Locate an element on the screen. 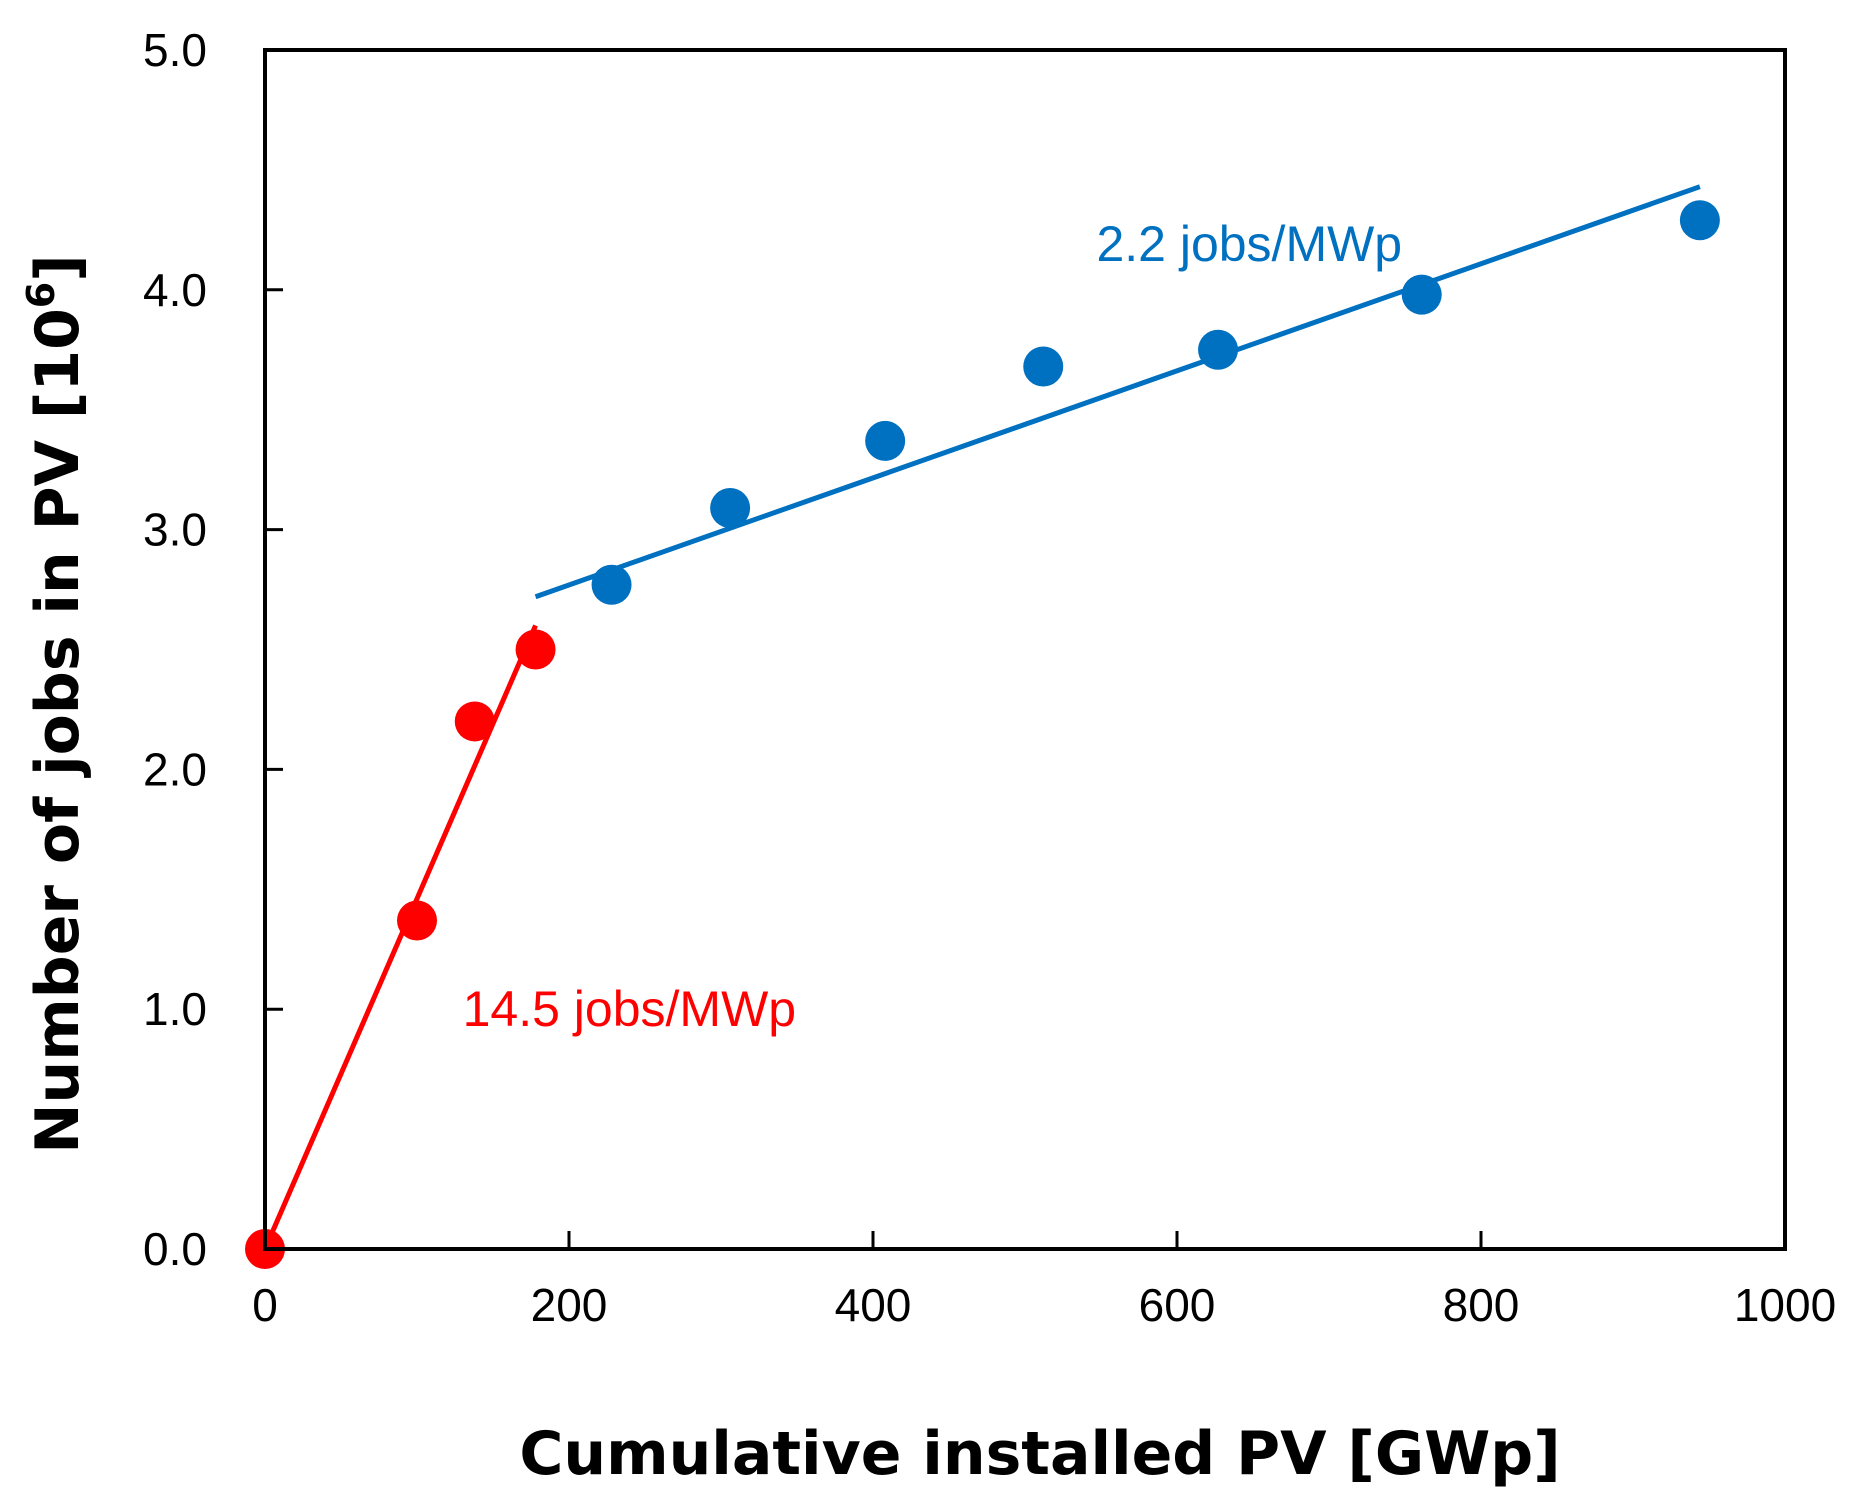 Image resolution: width=1855 pixels, height=1499 pixels. x-tick-label: 0 is located at coordinates (265, 1305).